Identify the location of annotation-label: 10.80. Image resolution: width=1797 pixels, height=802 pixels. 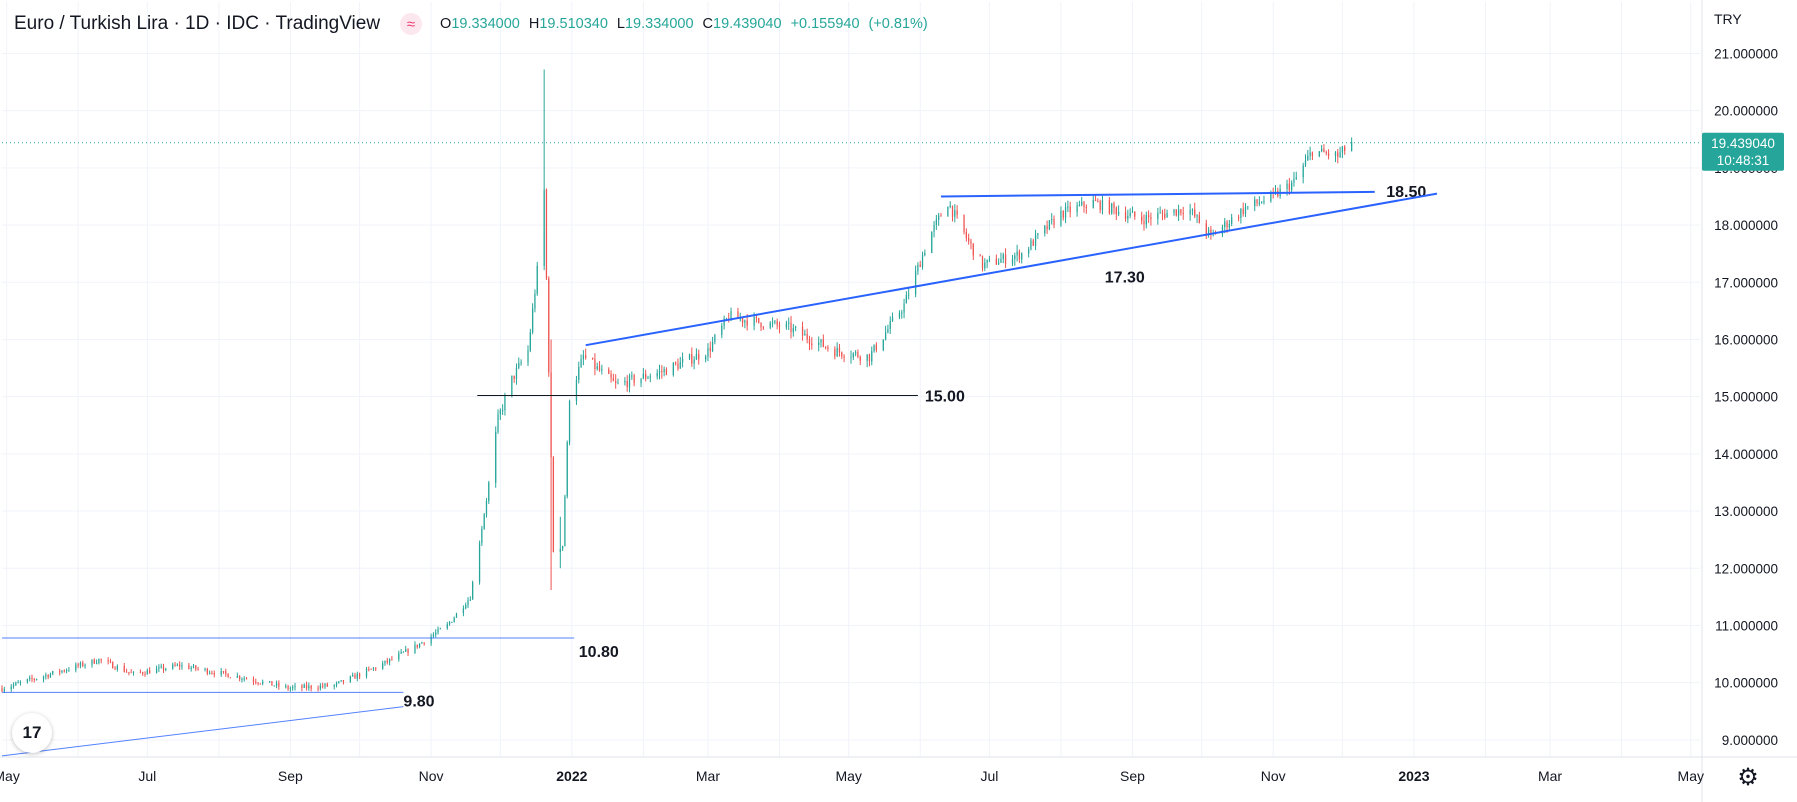
(599, 652).